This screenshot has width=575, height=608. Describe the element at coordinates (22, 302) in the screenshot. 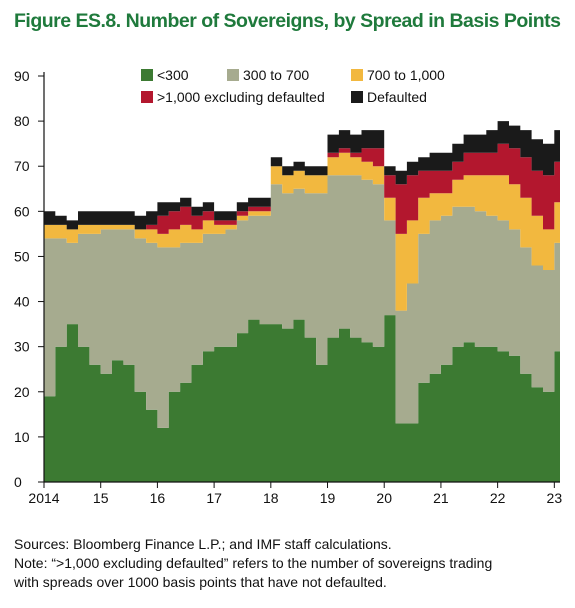

I see `y-tick-label-4: 40` at that location.